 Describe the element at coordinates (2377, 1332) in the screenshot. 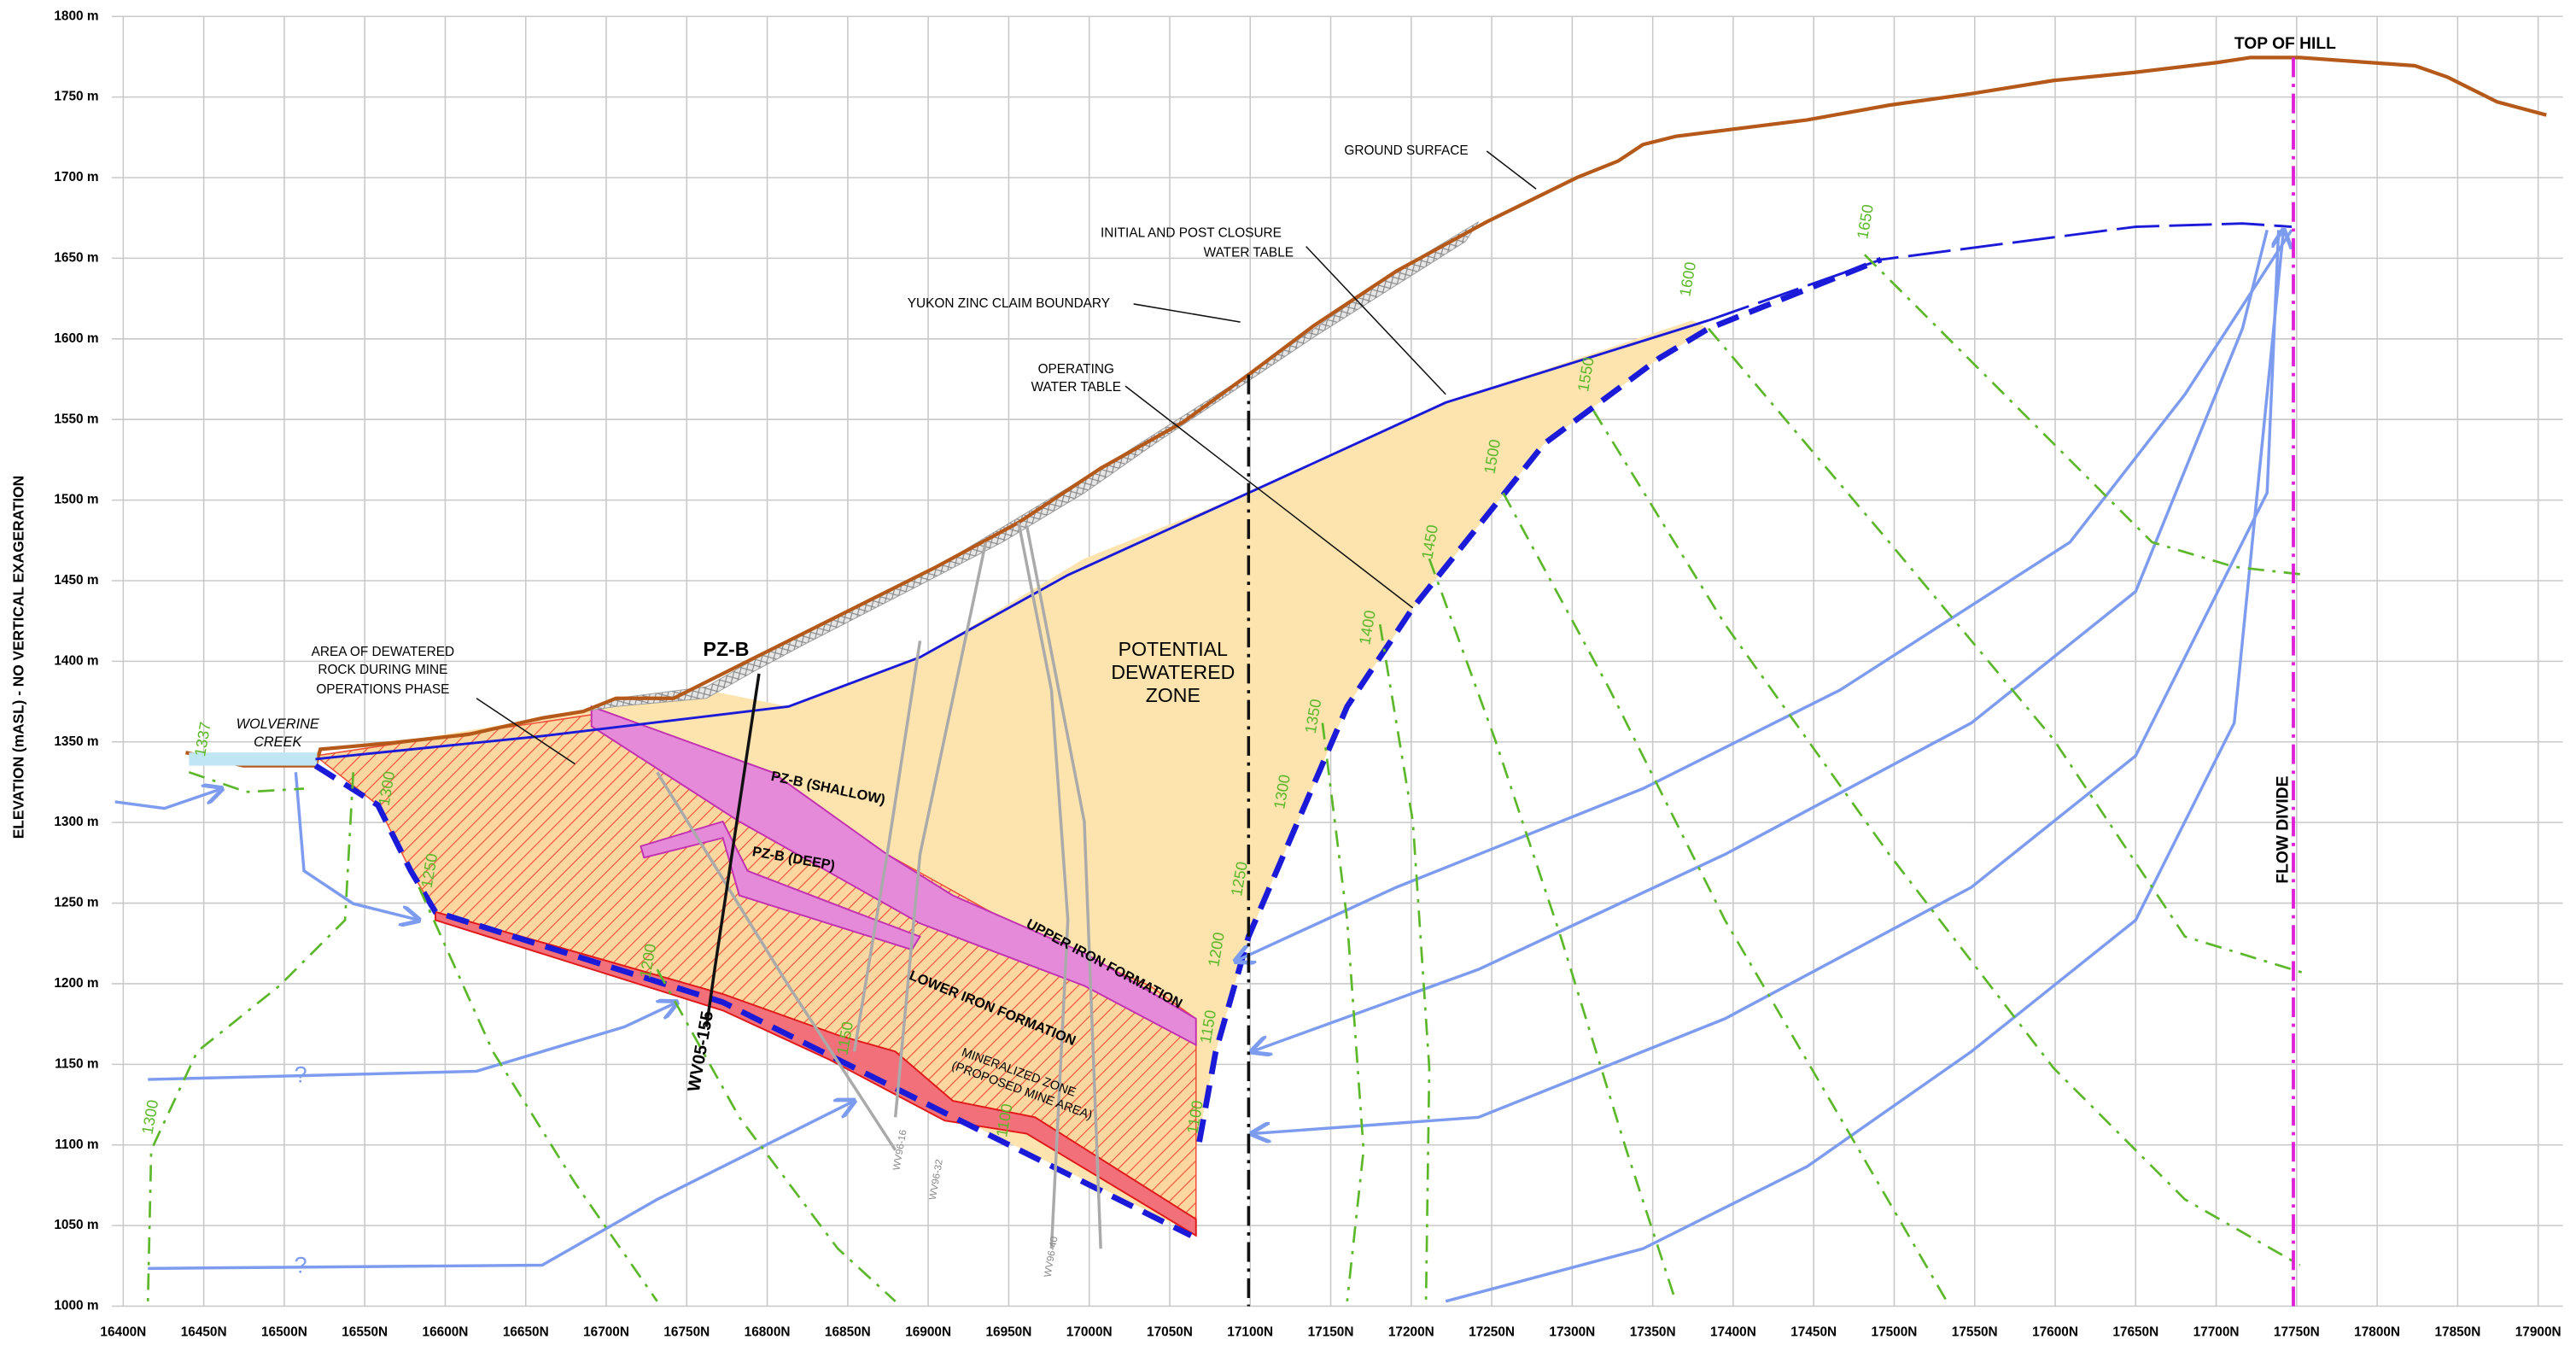

I see `x-tick-label: 17800N` at that location.